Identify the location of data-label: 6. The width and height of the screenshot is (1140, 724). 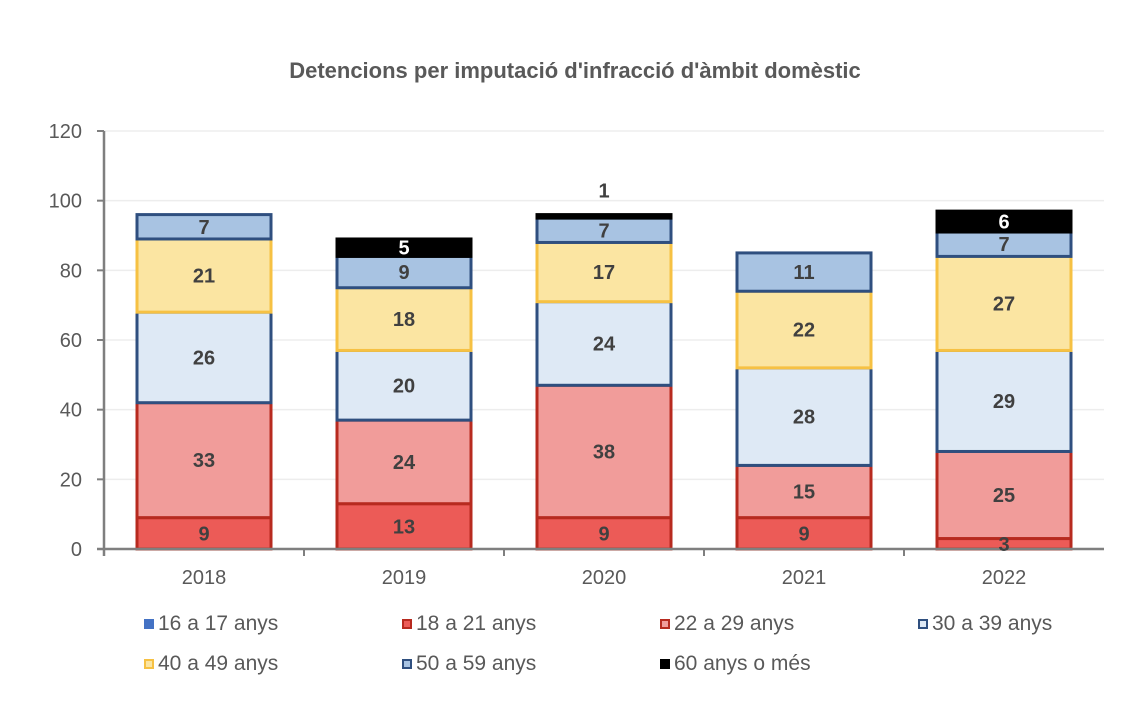
(1003, 223).